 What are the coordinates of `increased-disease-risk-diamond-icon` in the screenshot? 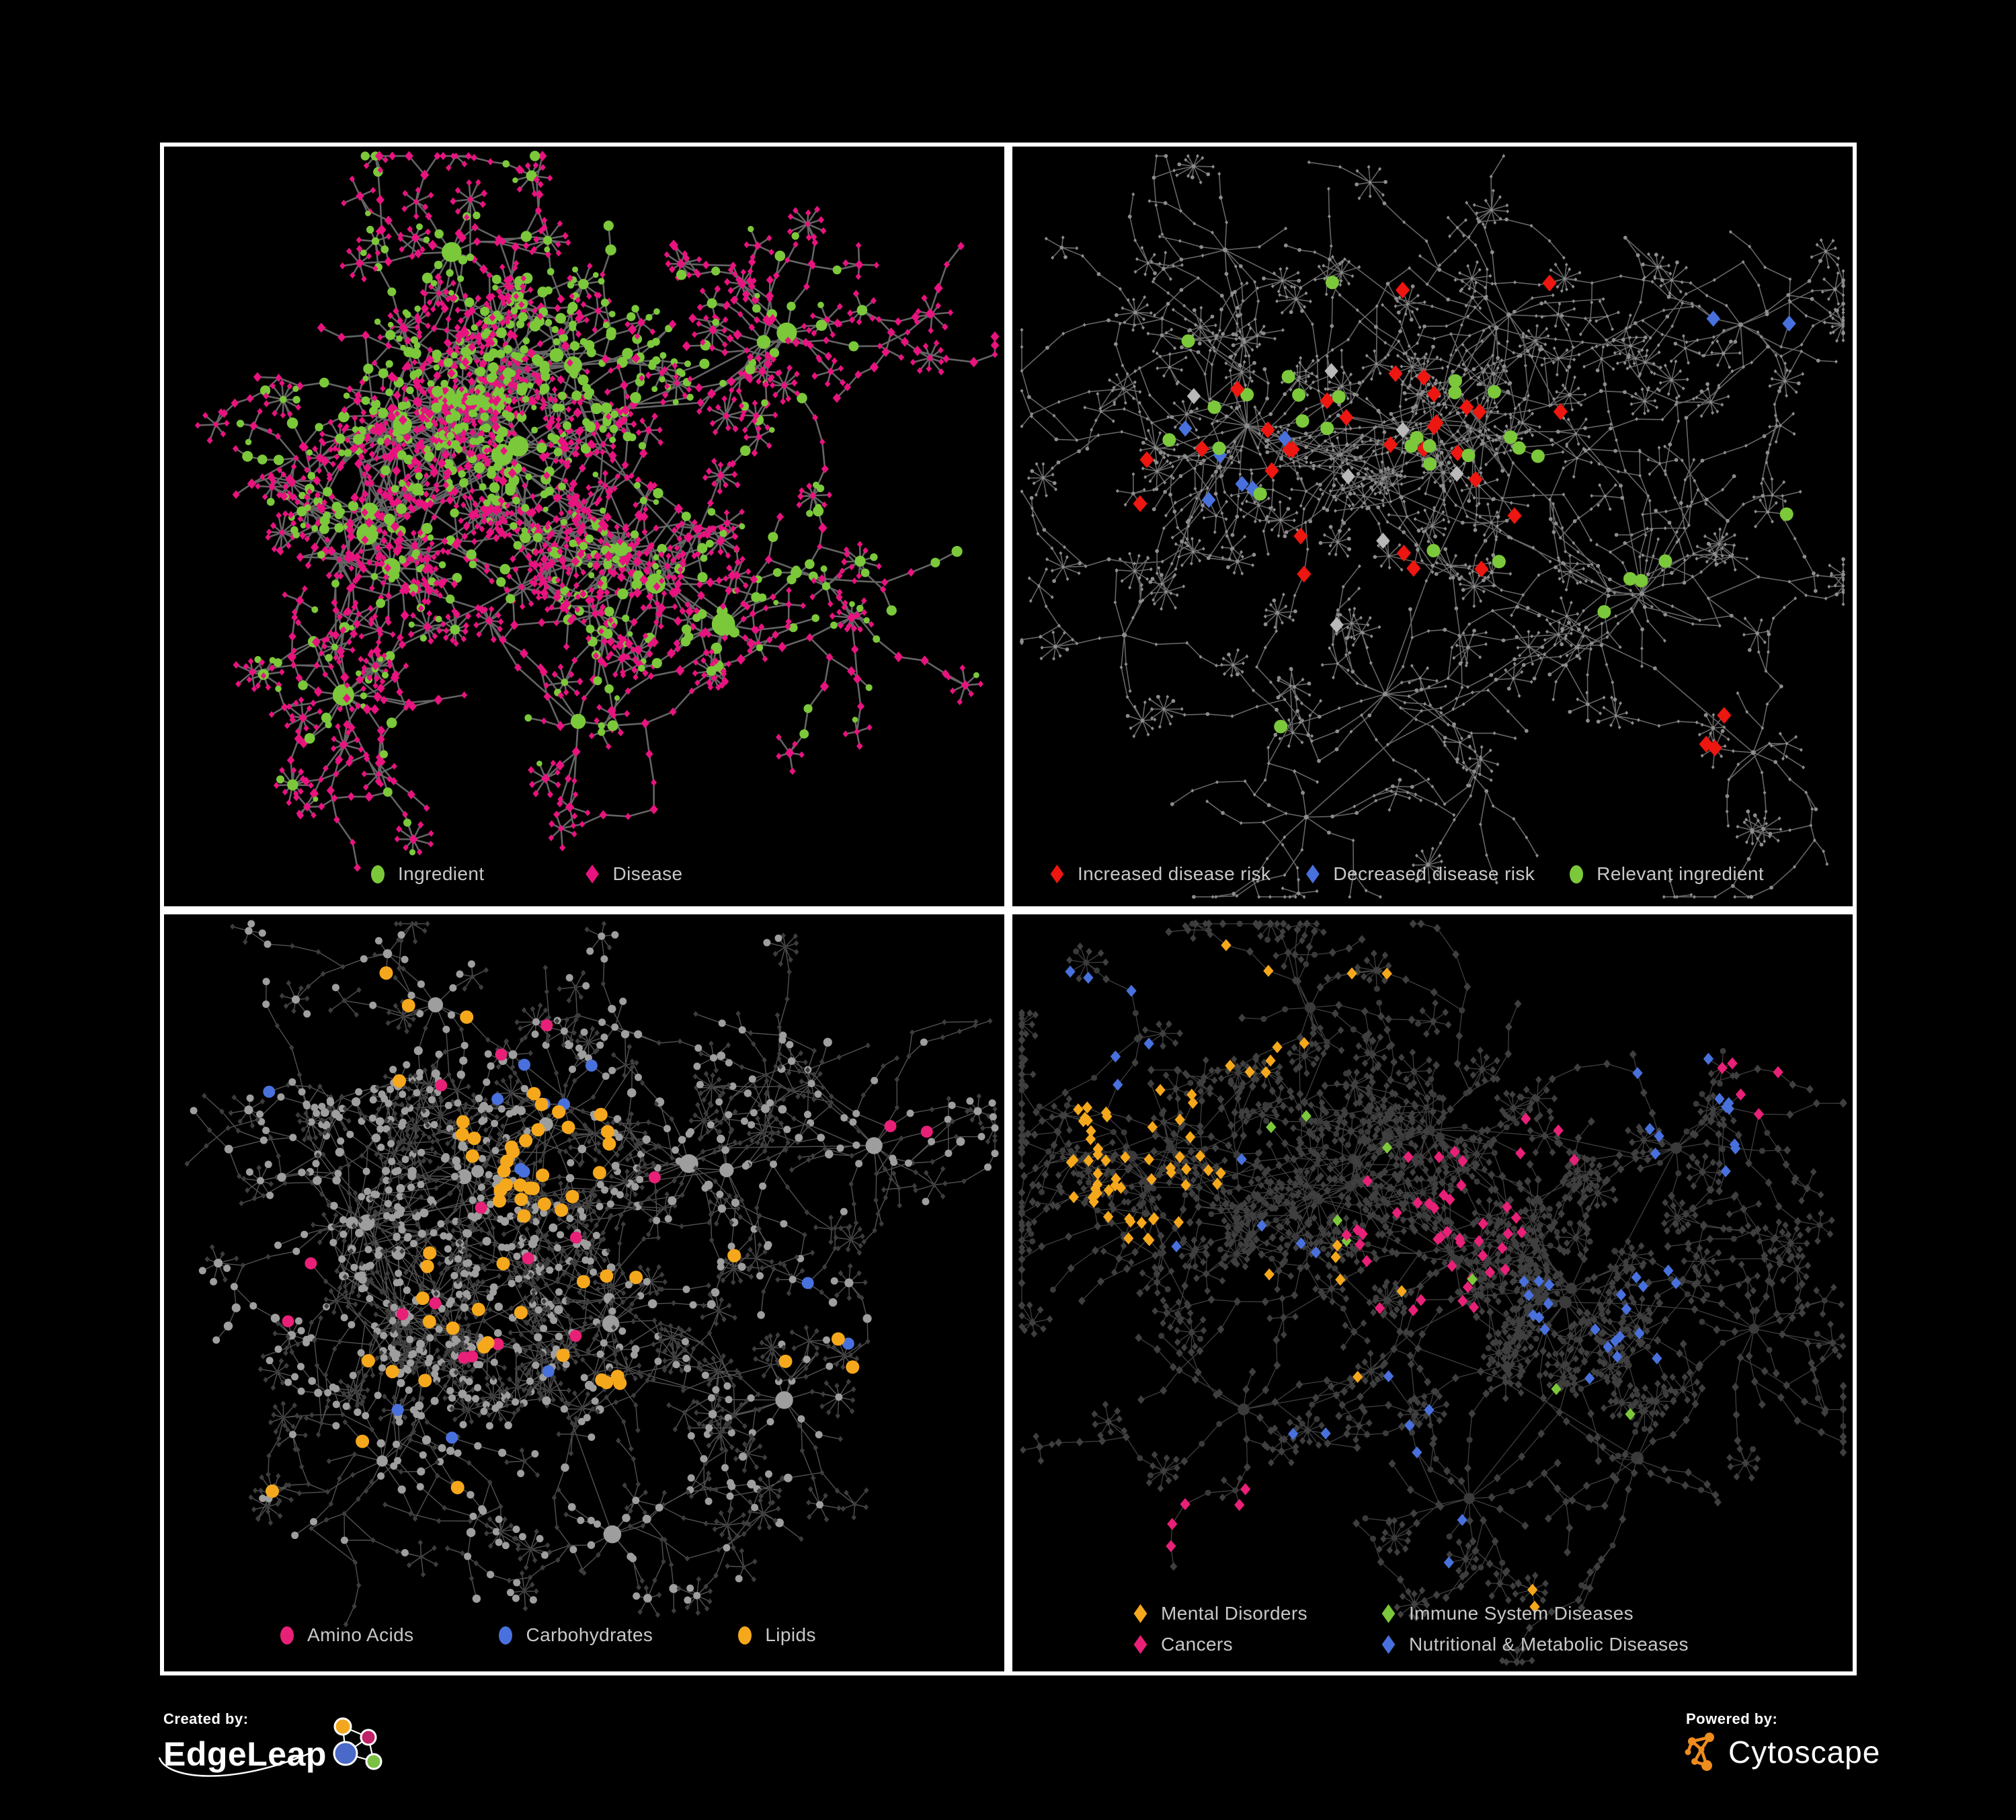 It's located at (1057, 874).